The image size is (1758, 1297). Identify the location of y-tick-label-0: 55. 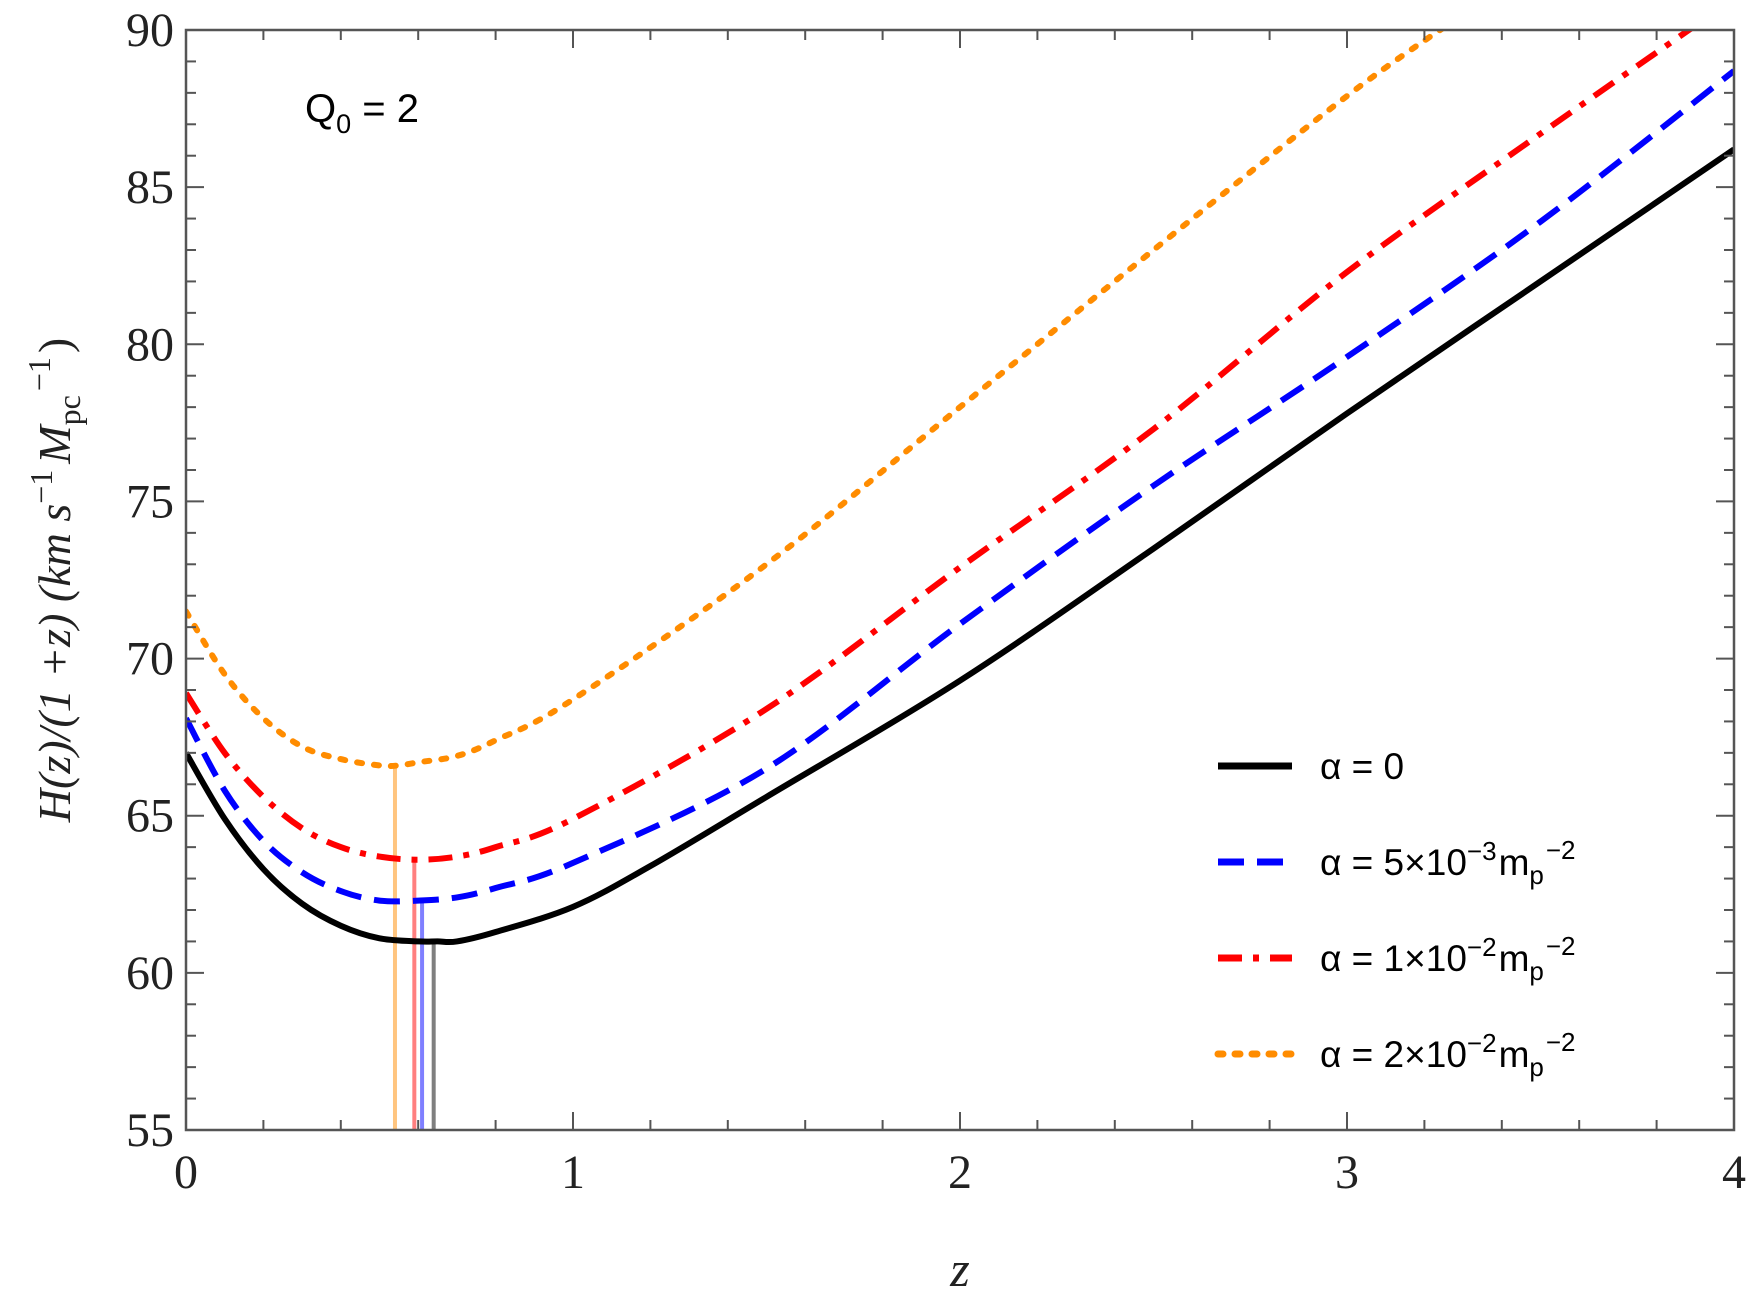
(150, 1130).